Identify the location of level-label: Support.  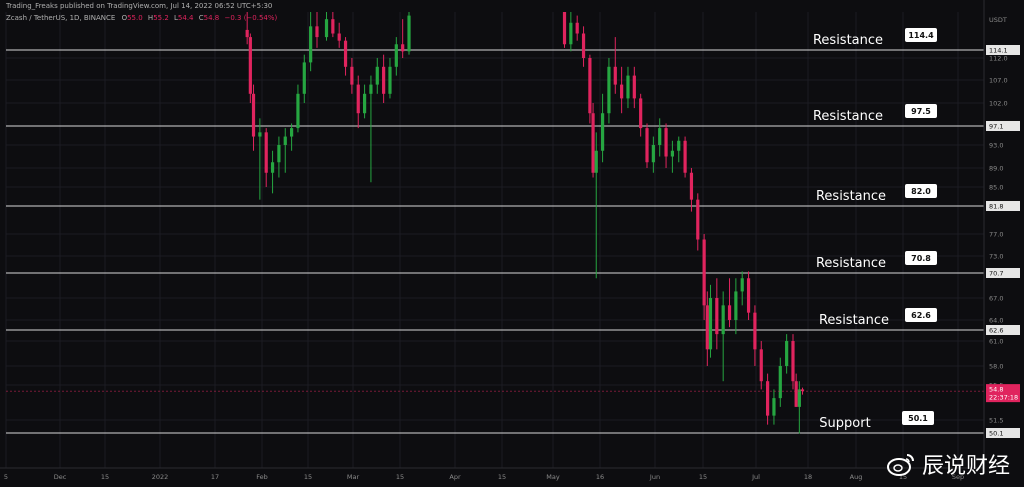
(844, 423).